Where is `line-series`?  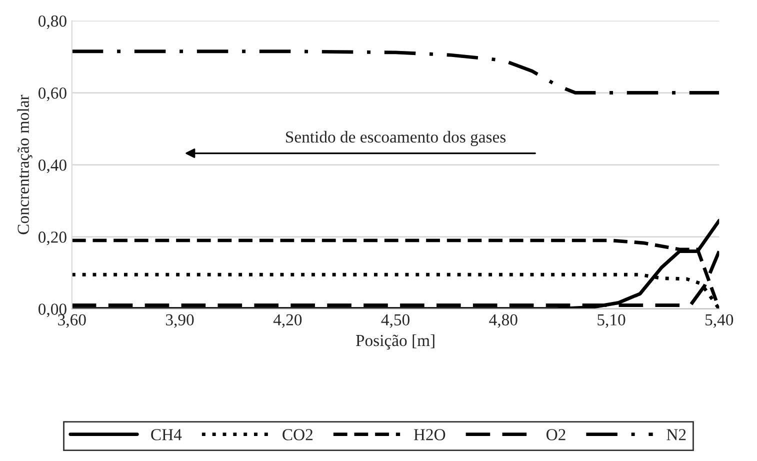
line-series is located at coordinates (396, 72).